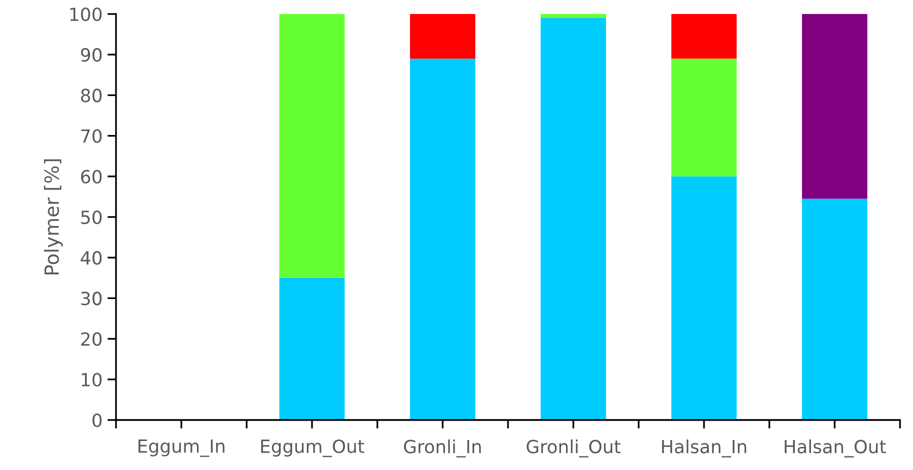 The width and height of the screenshot is (913, 470). What do you see at coordinates (835, 448) in the screenshot?
I see `x-tick-label: Halsan_Out` at bounding box center [835, 448].